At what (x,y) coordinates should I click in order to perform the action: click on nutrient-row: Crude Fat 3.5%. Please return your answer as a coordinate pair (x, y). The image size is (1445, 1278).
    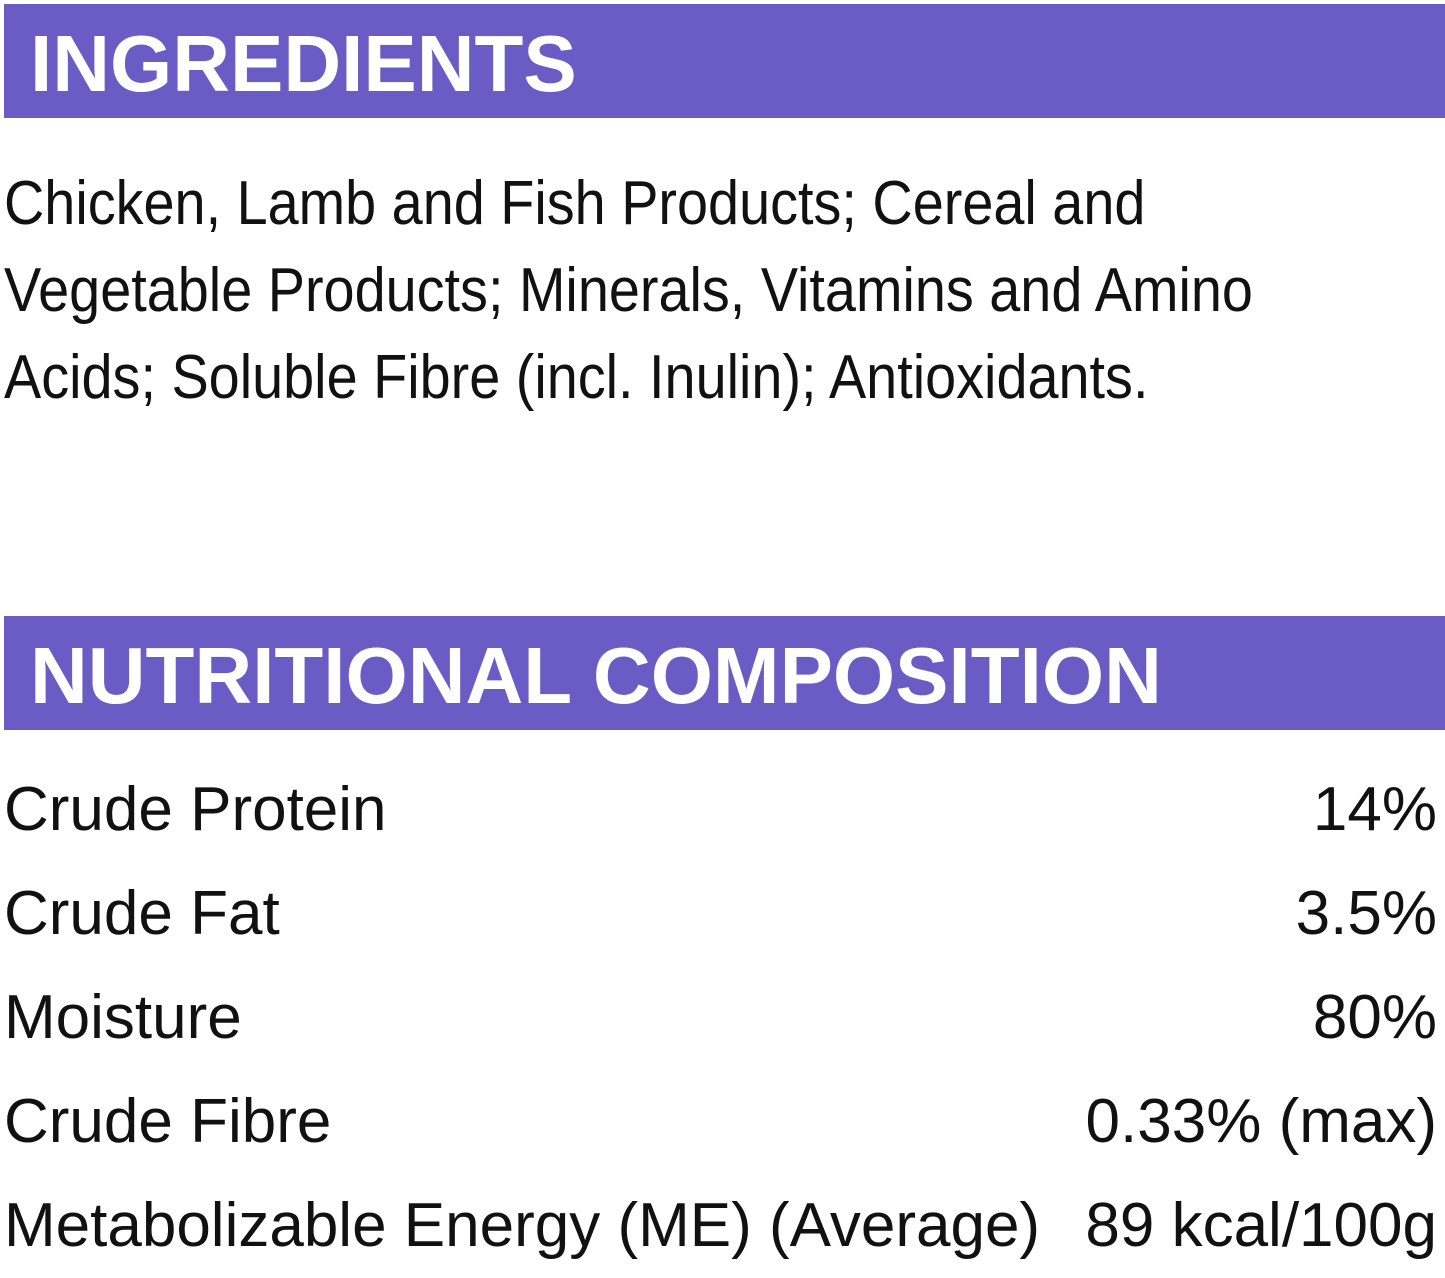
    Looking at the image, I should click on (720, 914).